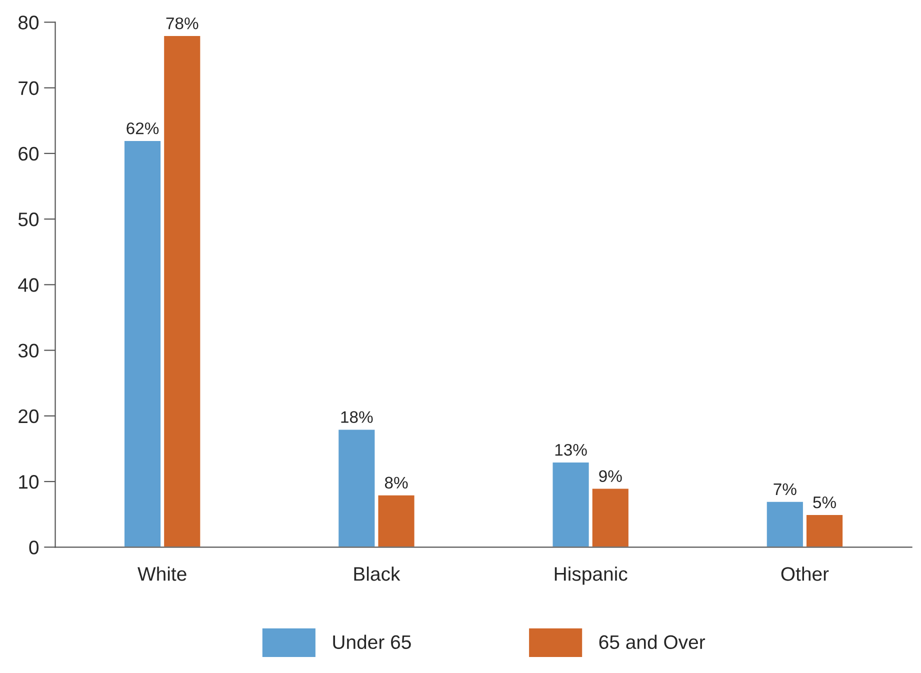  Describe the element at coordinates (652, 642) in the screenshot. I see `legend-label: 65 and Over` at that location.